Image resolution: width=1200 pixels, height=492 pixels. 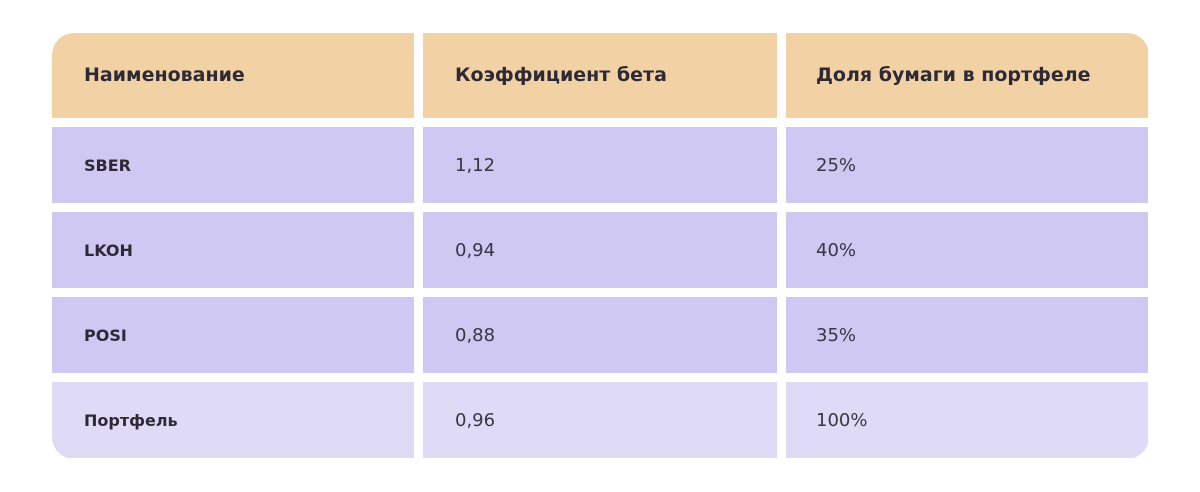 What do you see at coordinates (600, 75) in the screenshot?
I see `header-beta: Коэффициент бета` at bounding box center [600, 75].